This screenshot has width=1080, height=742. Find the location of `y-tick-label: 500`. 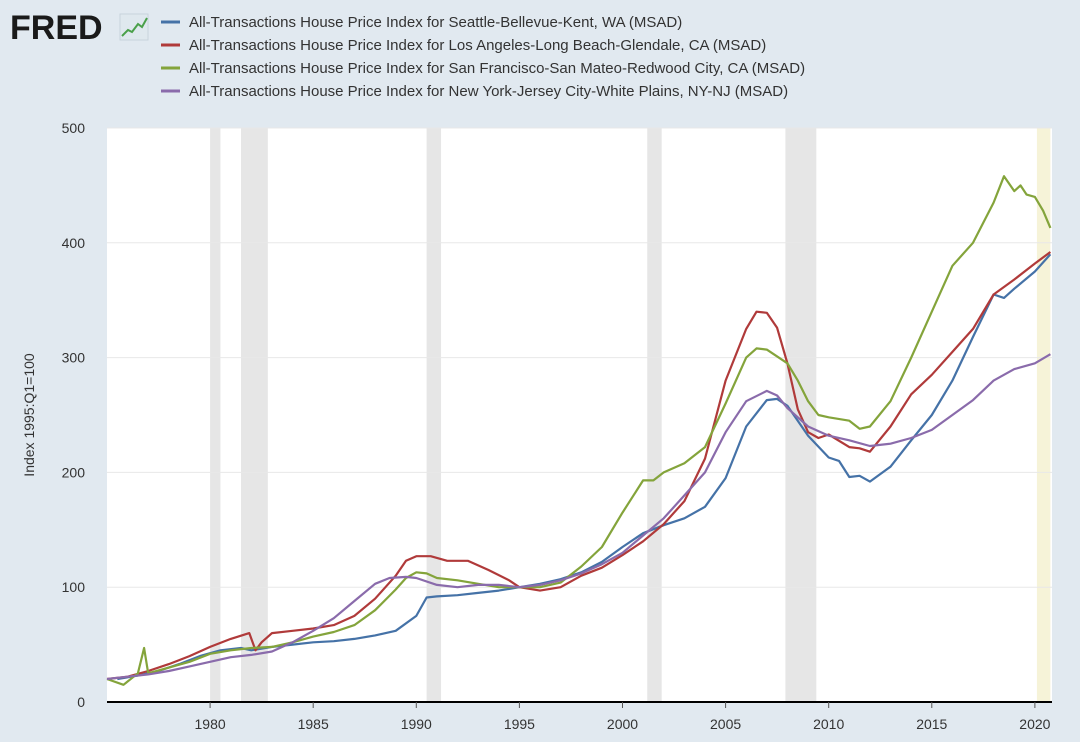

y-tick-label: 500 is located at coordinates (74, 128).